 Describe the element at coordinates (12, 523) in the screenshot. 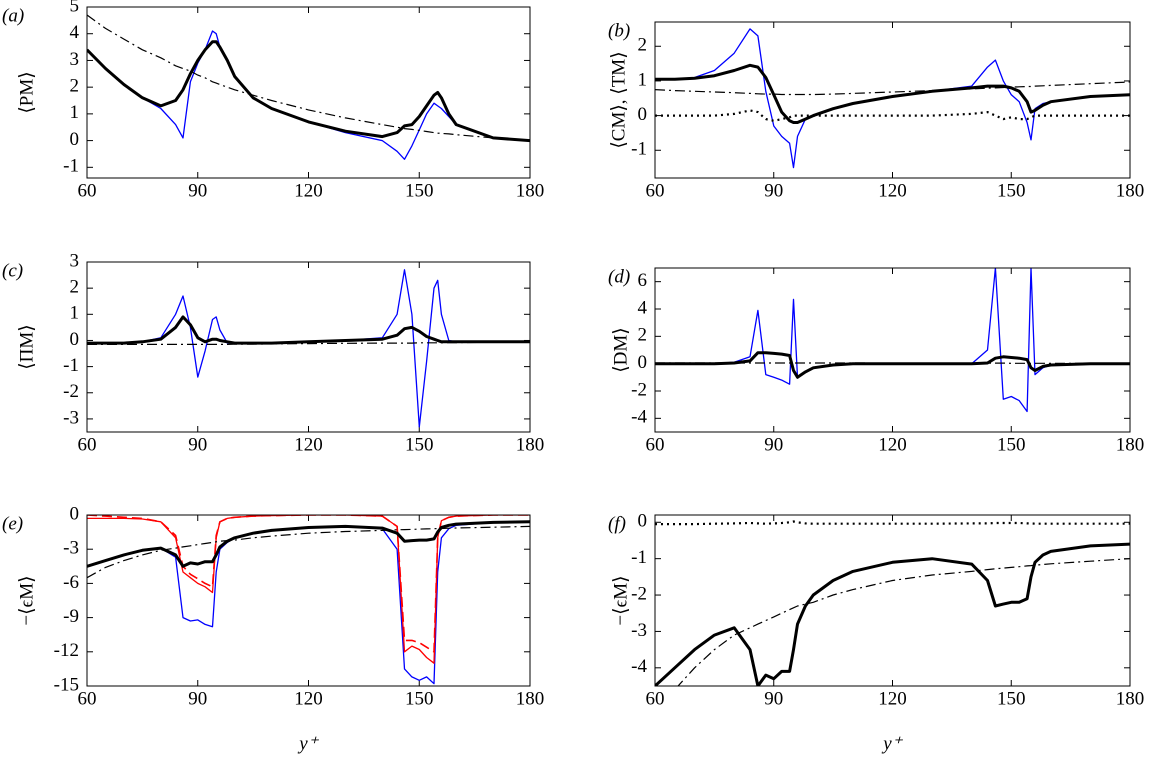

I see `panel-label: (e)` at that location.